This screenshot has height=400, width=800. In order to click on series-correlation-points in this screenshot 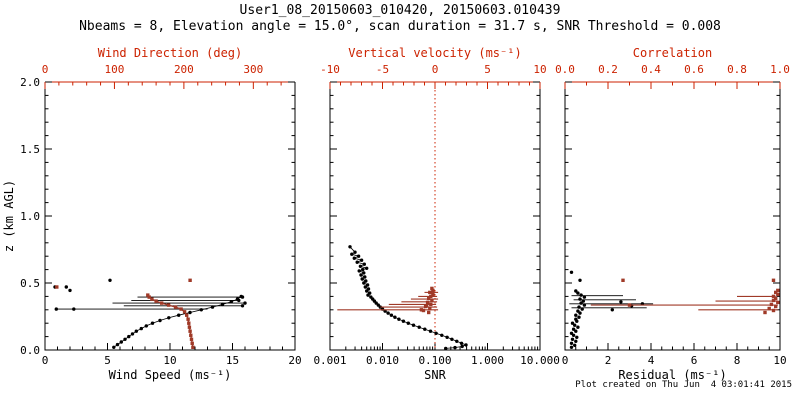, I will do `click(700, 296)`.